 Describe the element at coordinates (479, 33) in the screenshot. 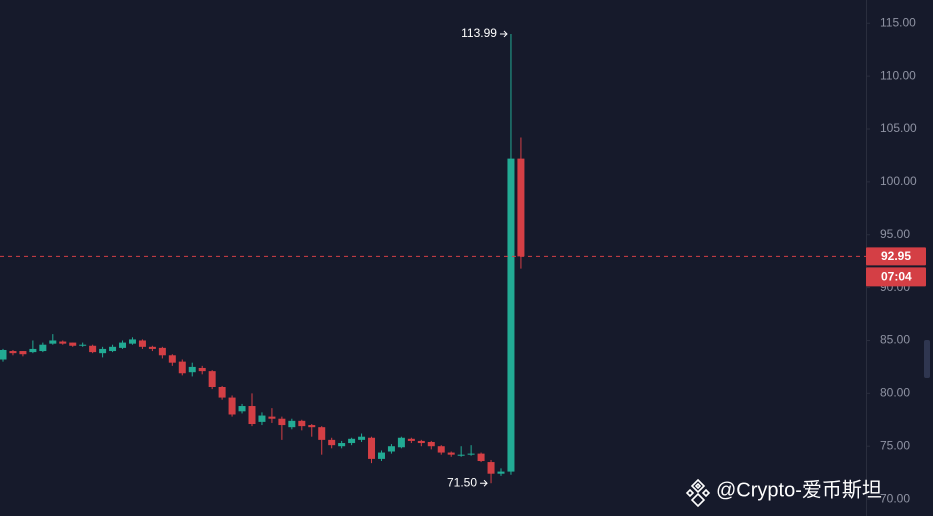

I see `price-annotation: 113.99` at that location.